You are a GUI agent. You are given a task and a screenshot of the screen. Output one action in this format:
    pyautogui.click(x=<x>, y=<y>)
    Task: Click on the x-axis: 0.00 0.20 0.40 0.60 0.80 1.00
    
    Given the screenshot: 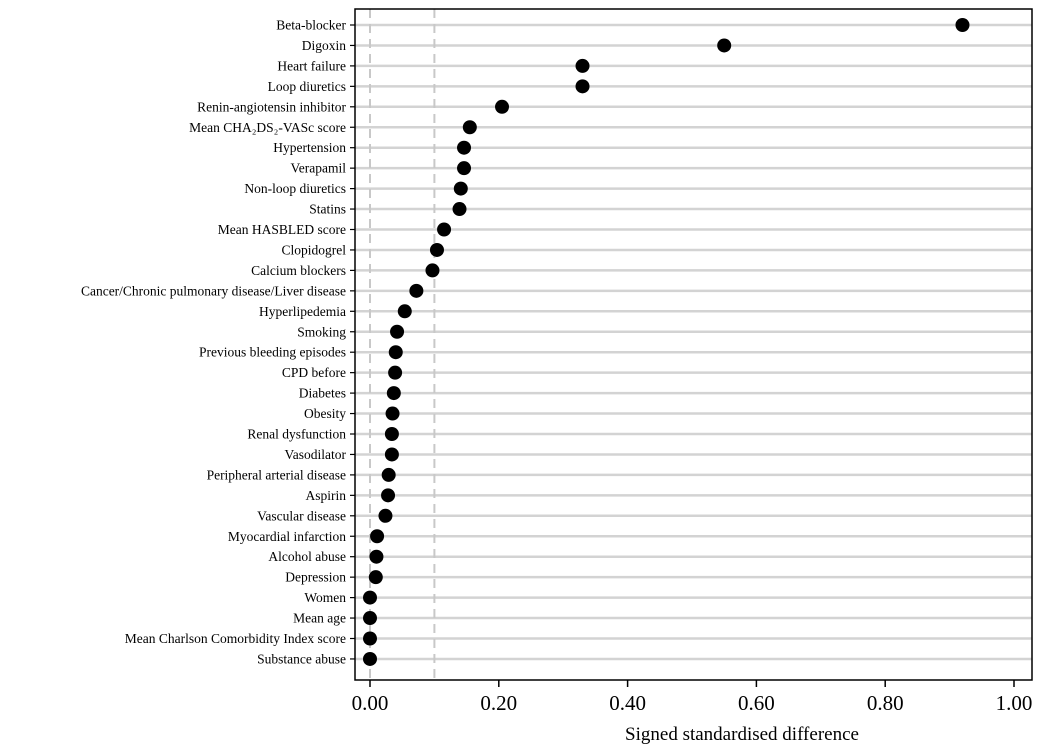 What is the action you would take?
    pyautogui.click(x=692, y=697)
    